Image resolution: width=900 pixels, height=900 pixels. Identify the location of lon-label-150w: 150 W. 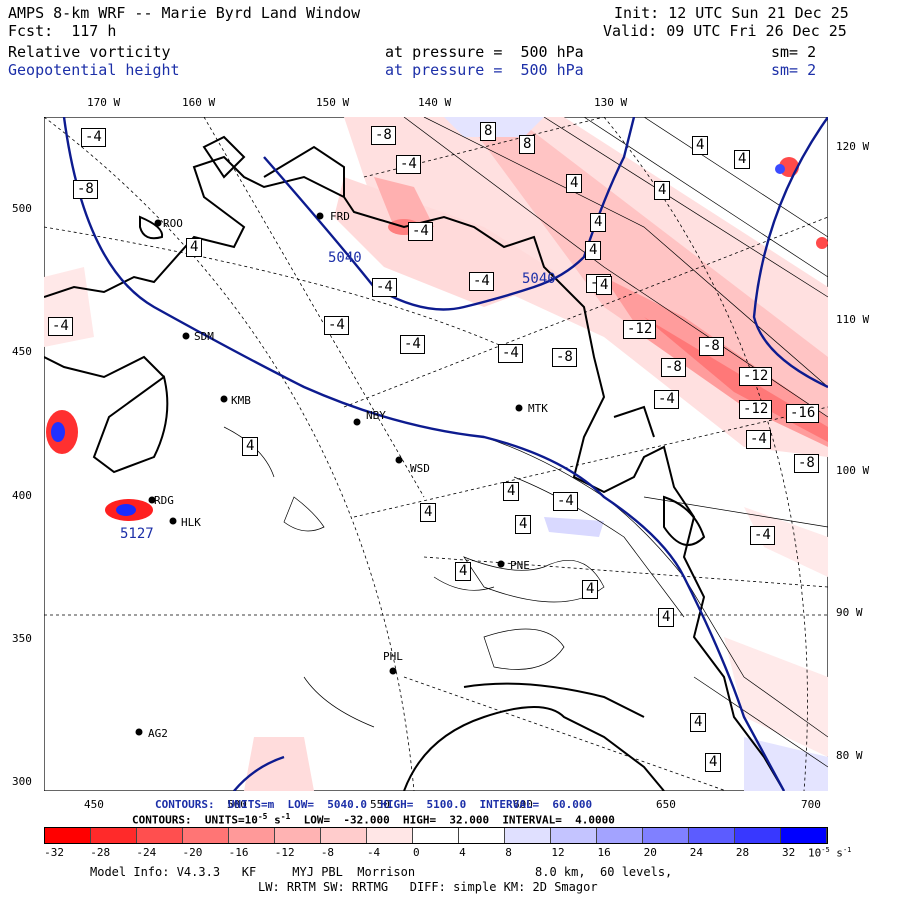
(333, 102).